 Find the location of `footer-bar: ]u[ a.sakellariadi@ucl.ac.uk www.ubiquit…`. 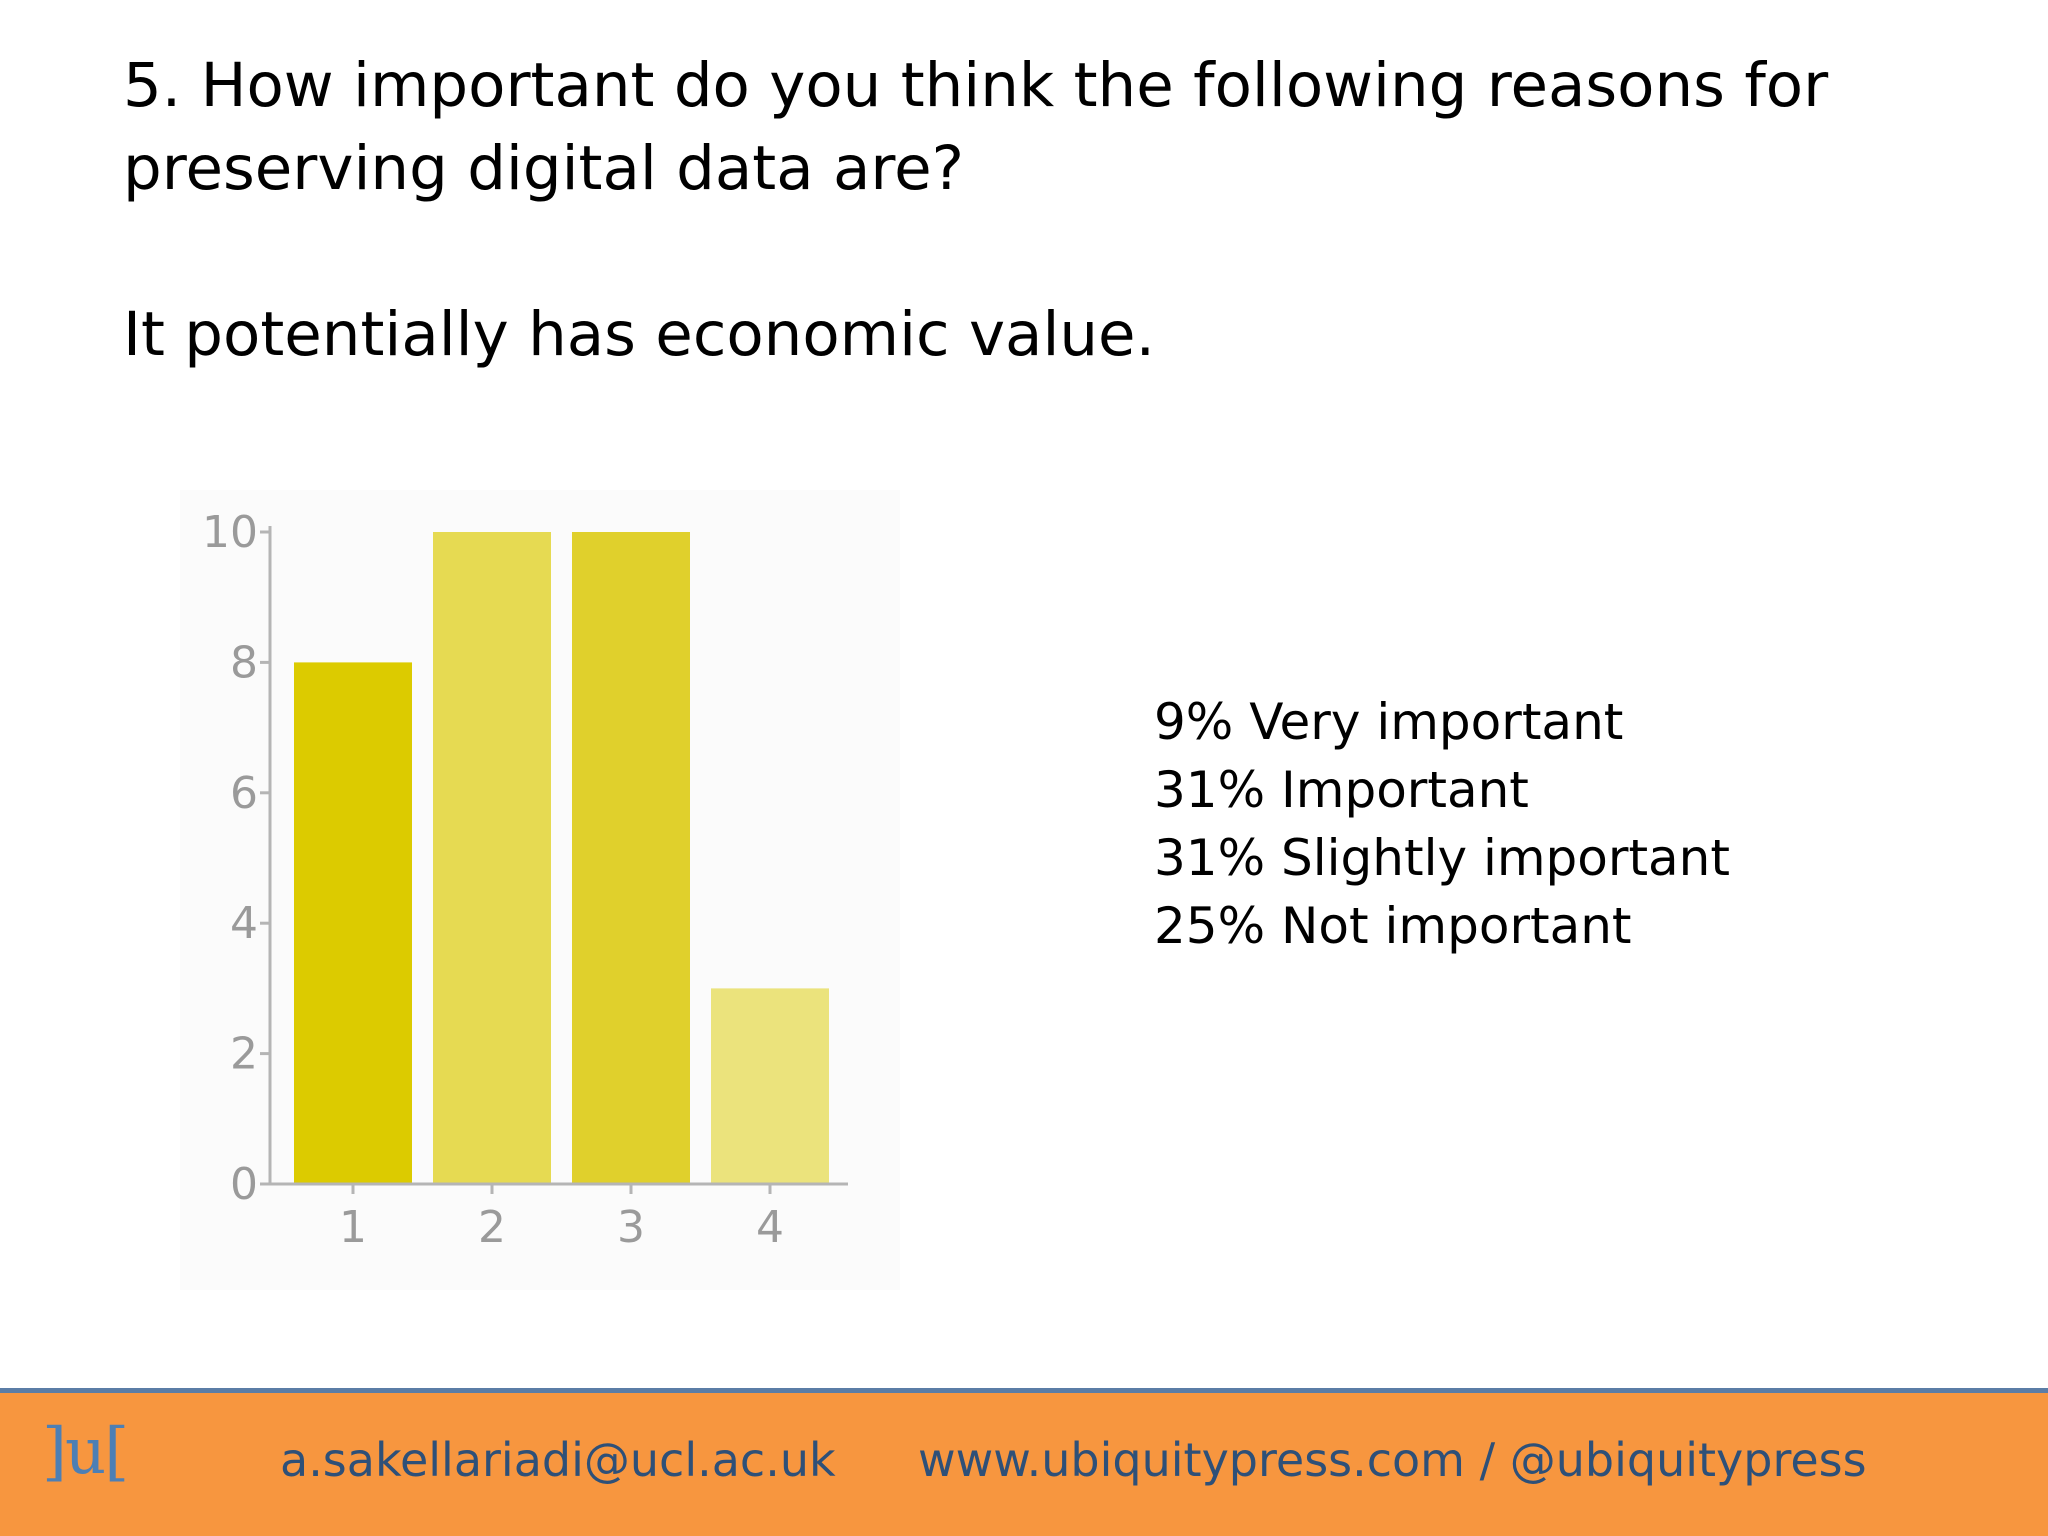

footer-bar: ]u[ a.sakellariadi@ucl.ac.uk www.ubiquit… is located at coordinates (1024, 1462).